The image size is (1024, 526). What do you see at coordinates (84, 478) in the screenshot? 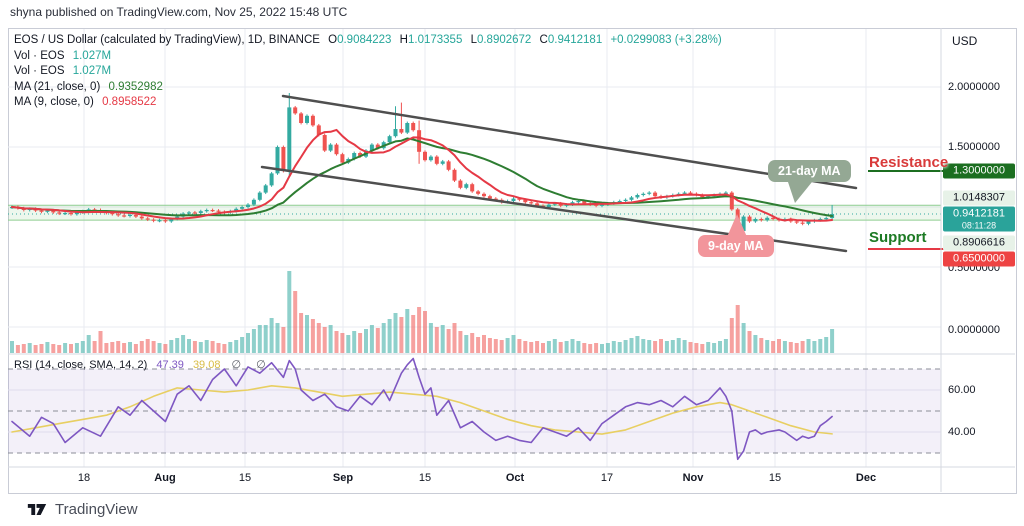
I see `time-axis-label: 18` at bounding box center [84, 478].